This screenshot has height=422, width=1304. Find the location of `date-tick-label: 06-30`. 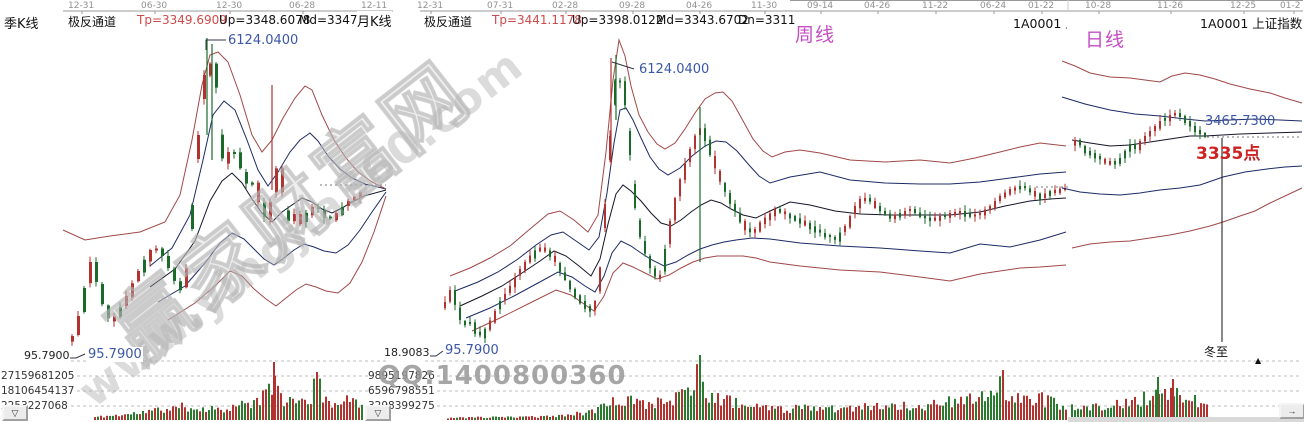

date-tick-label: 06-30 is located at coordinates (154, 6).